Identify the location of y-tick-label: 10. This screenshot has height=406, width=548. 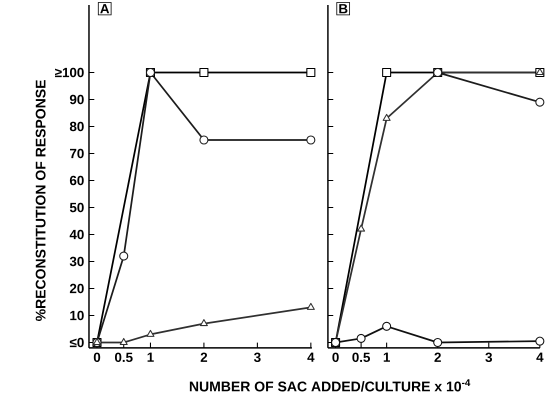
(77, 315).